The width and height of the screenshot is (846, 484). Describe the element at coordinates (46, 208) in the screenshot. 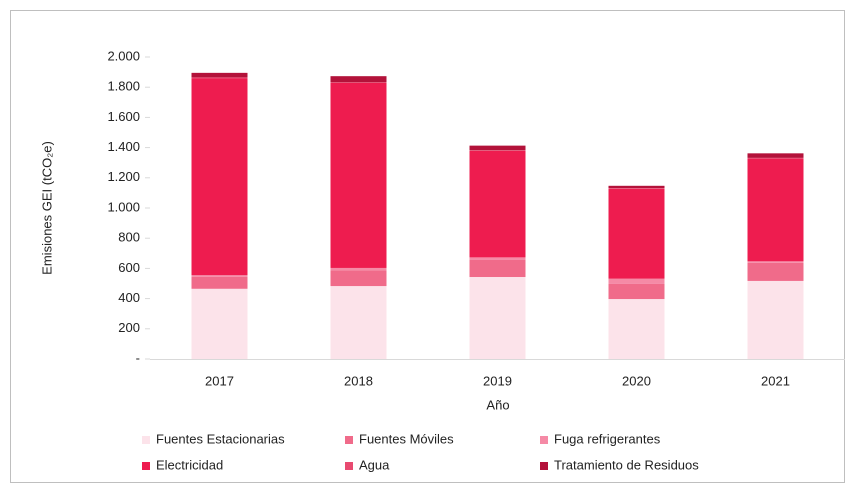

I see `y-axis-label: Emisiones GEI (tCO₂e)` at that location.